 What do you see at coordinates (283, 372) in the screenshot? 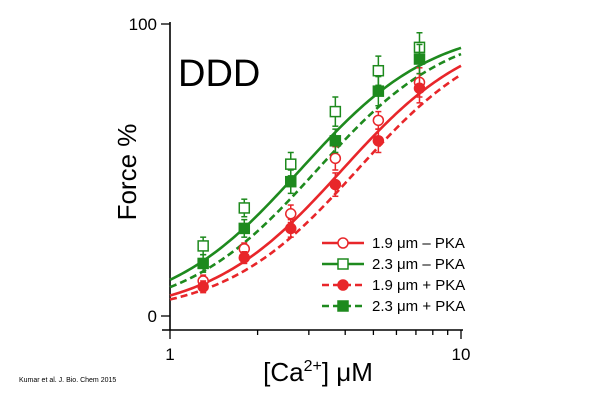
I see `x-axis-label-main: [Ca` at bounding box center [283, 372].